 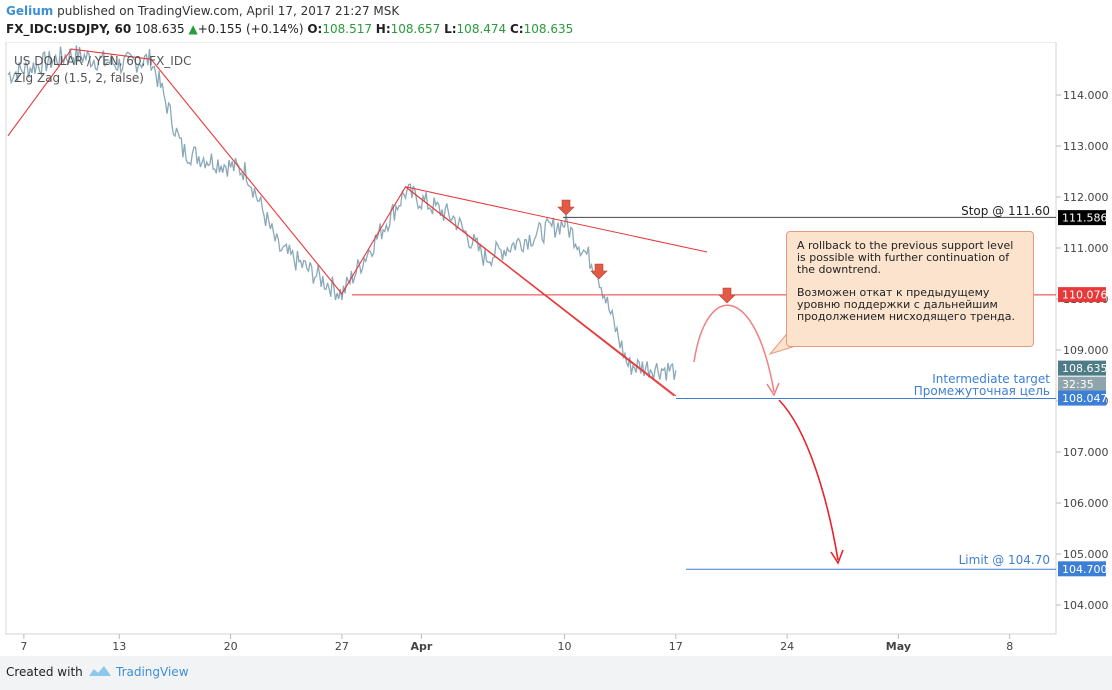 I want to click on high-key: H:, so click(x=383, y=29).